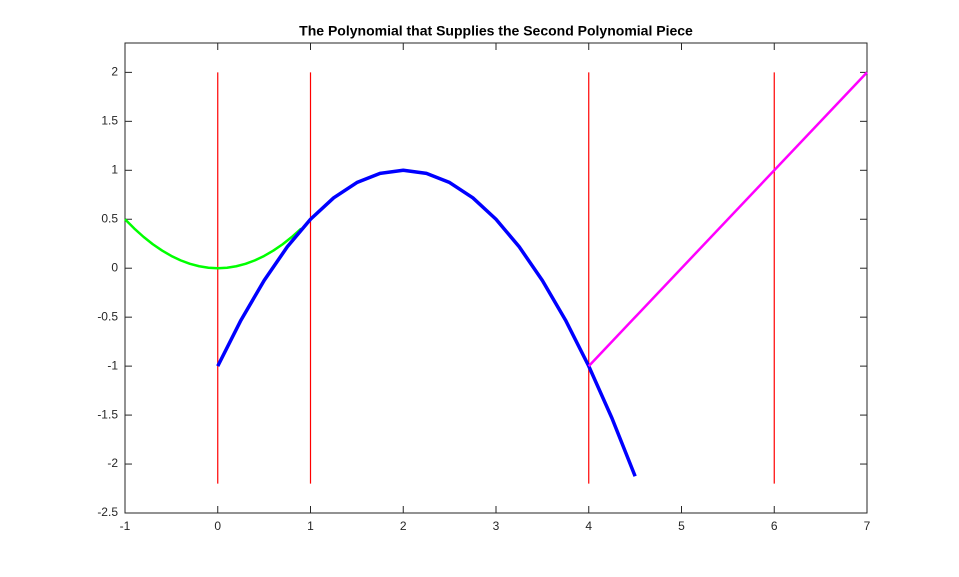  Describe the element at coordinates (403, 526) in the screenshot. I see `x-tick-label: 2` at that location.